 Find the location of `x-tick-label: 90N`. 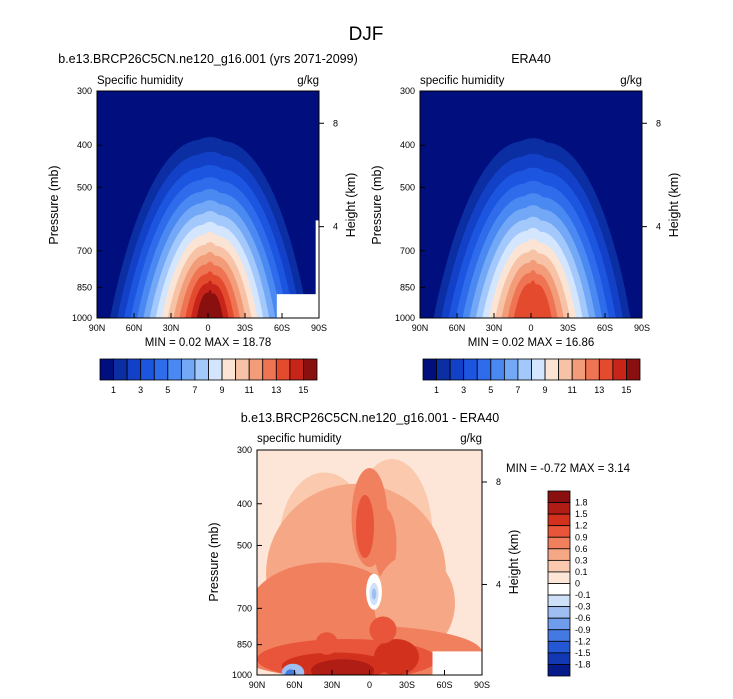

x-tick-label: 90N is located at coordinates (420, 328).